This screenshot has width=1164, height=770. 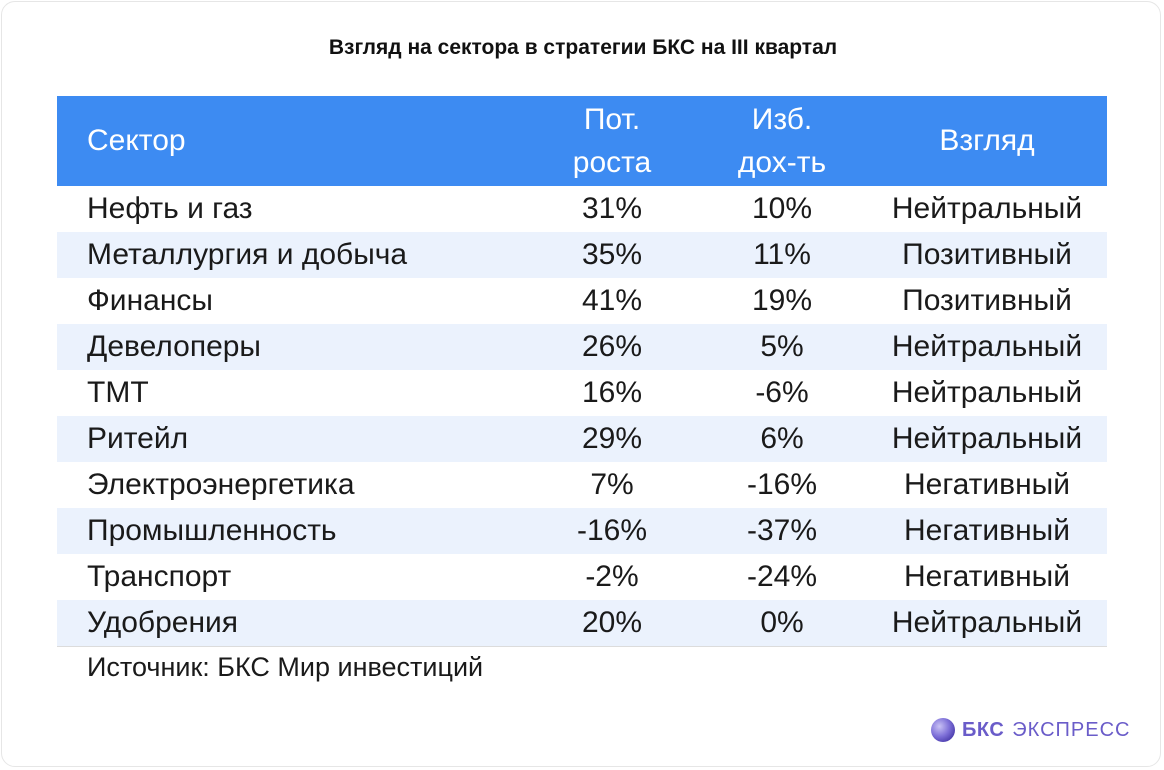 I want to click on cell-sector: Промышленность, so click(x=212, y=530).